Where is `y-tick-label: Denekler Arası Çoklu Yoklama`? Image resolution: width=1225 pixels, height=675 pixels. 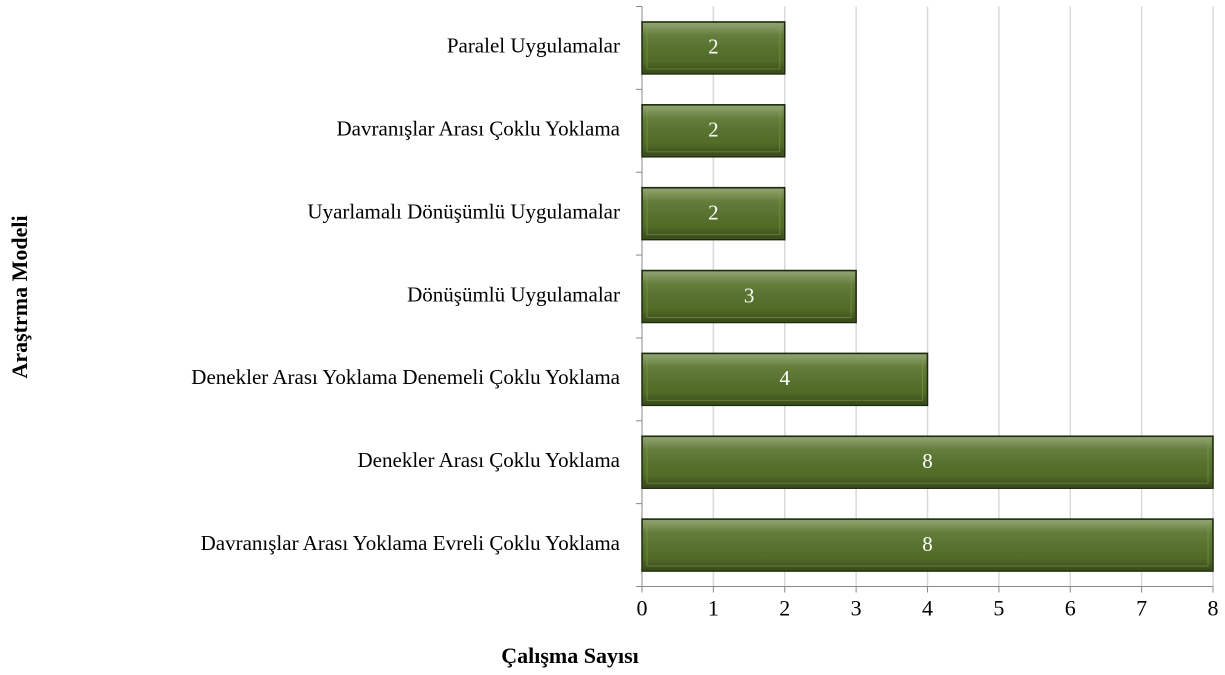
y-tick-label: Denekler Arası Çoklu Yoklama is located at coordinates (489, 460).